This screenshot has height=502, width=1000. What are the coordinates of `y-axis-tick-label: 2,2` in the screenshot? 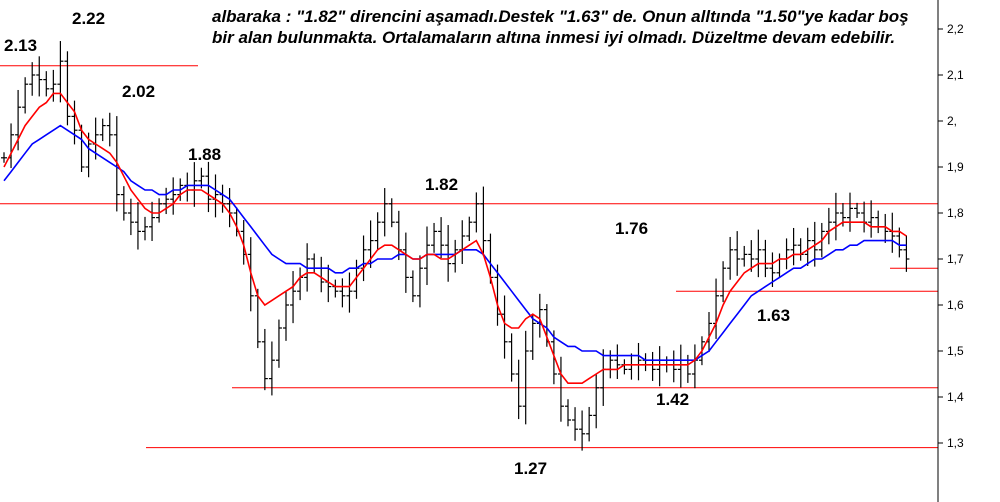 It's located at (955, 29).